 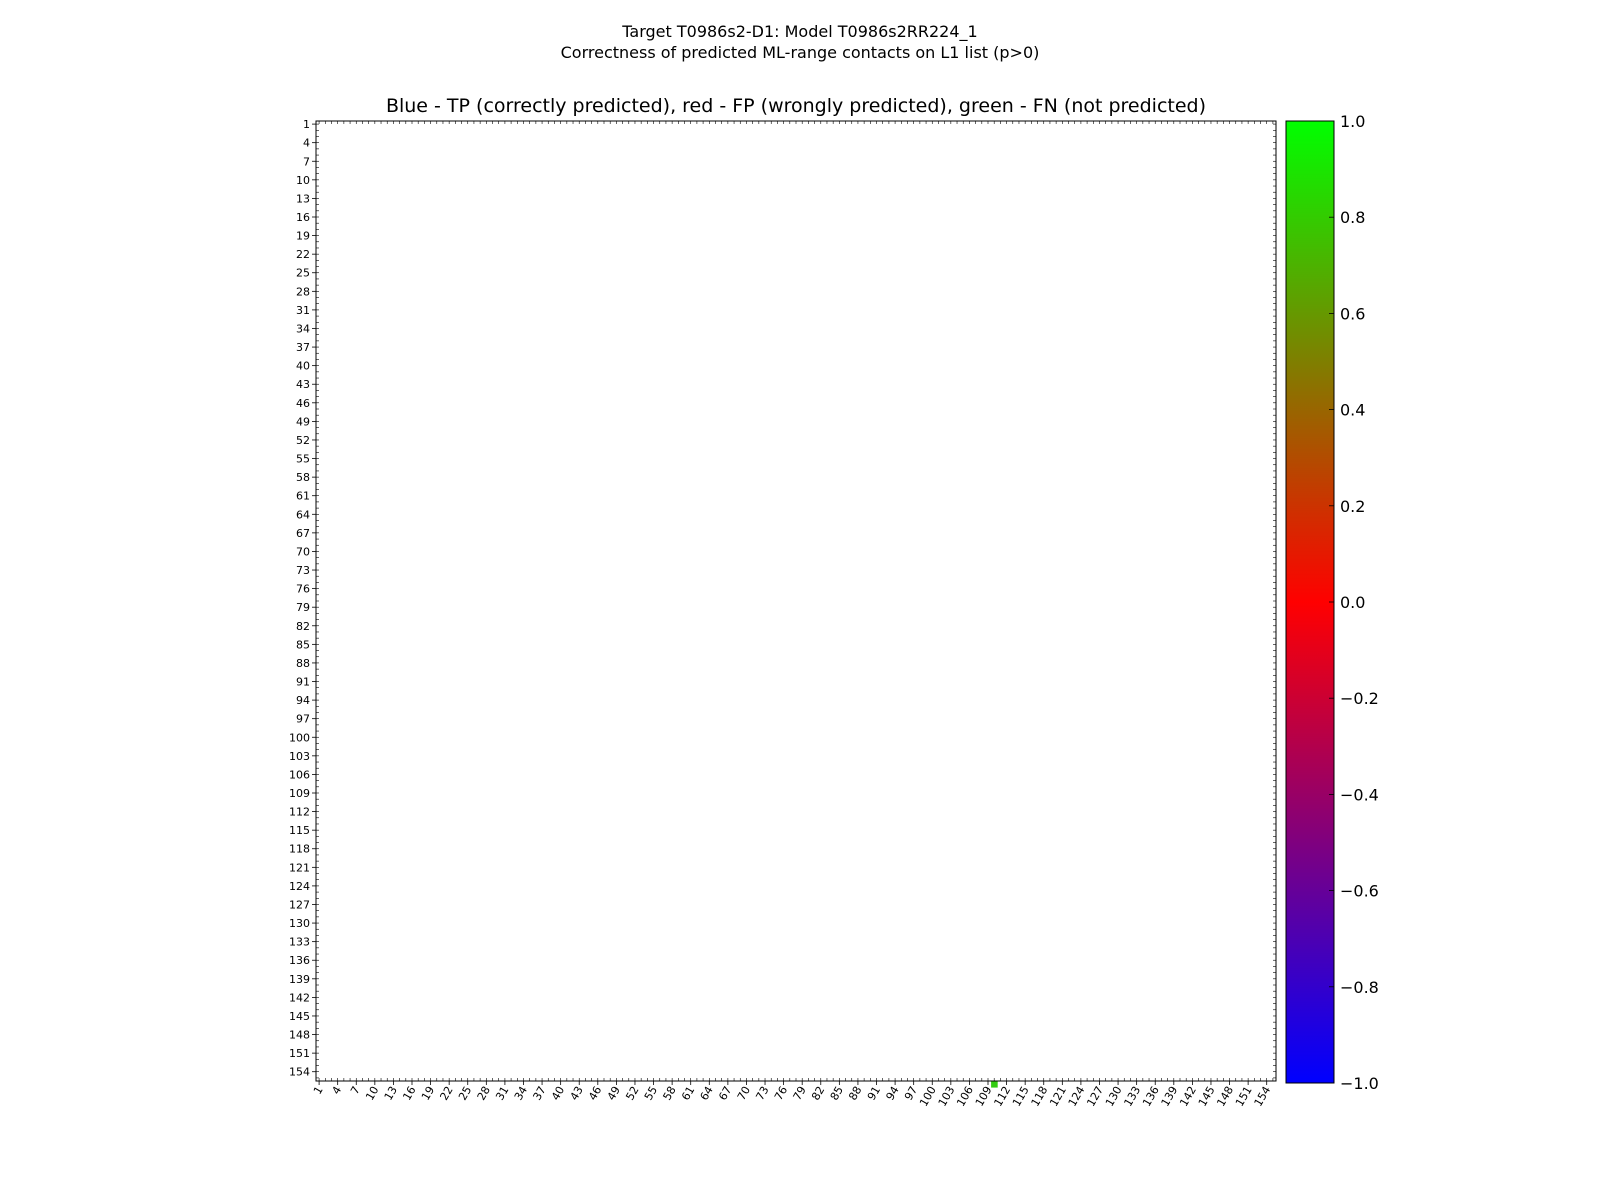 I want to click on y-tick-label: 22, so click(x=303, y=254).